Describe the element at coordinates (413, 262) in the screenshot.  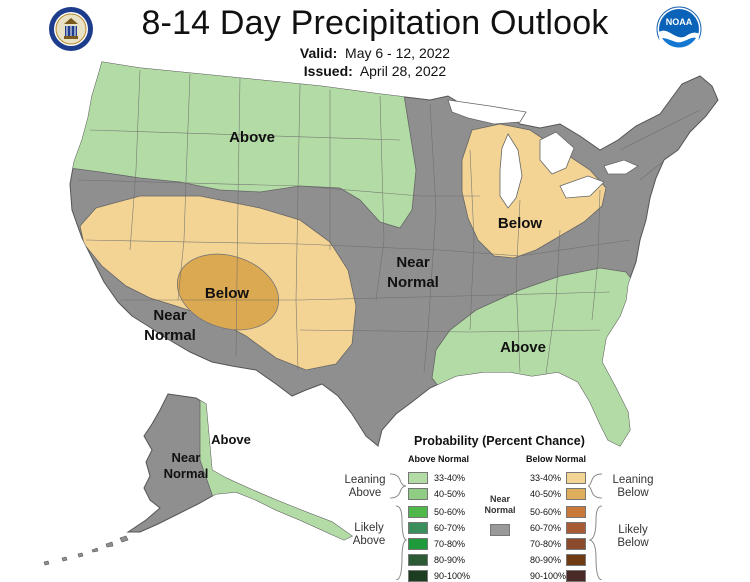
I see `label-near-normal-center-1: Near` at that location.